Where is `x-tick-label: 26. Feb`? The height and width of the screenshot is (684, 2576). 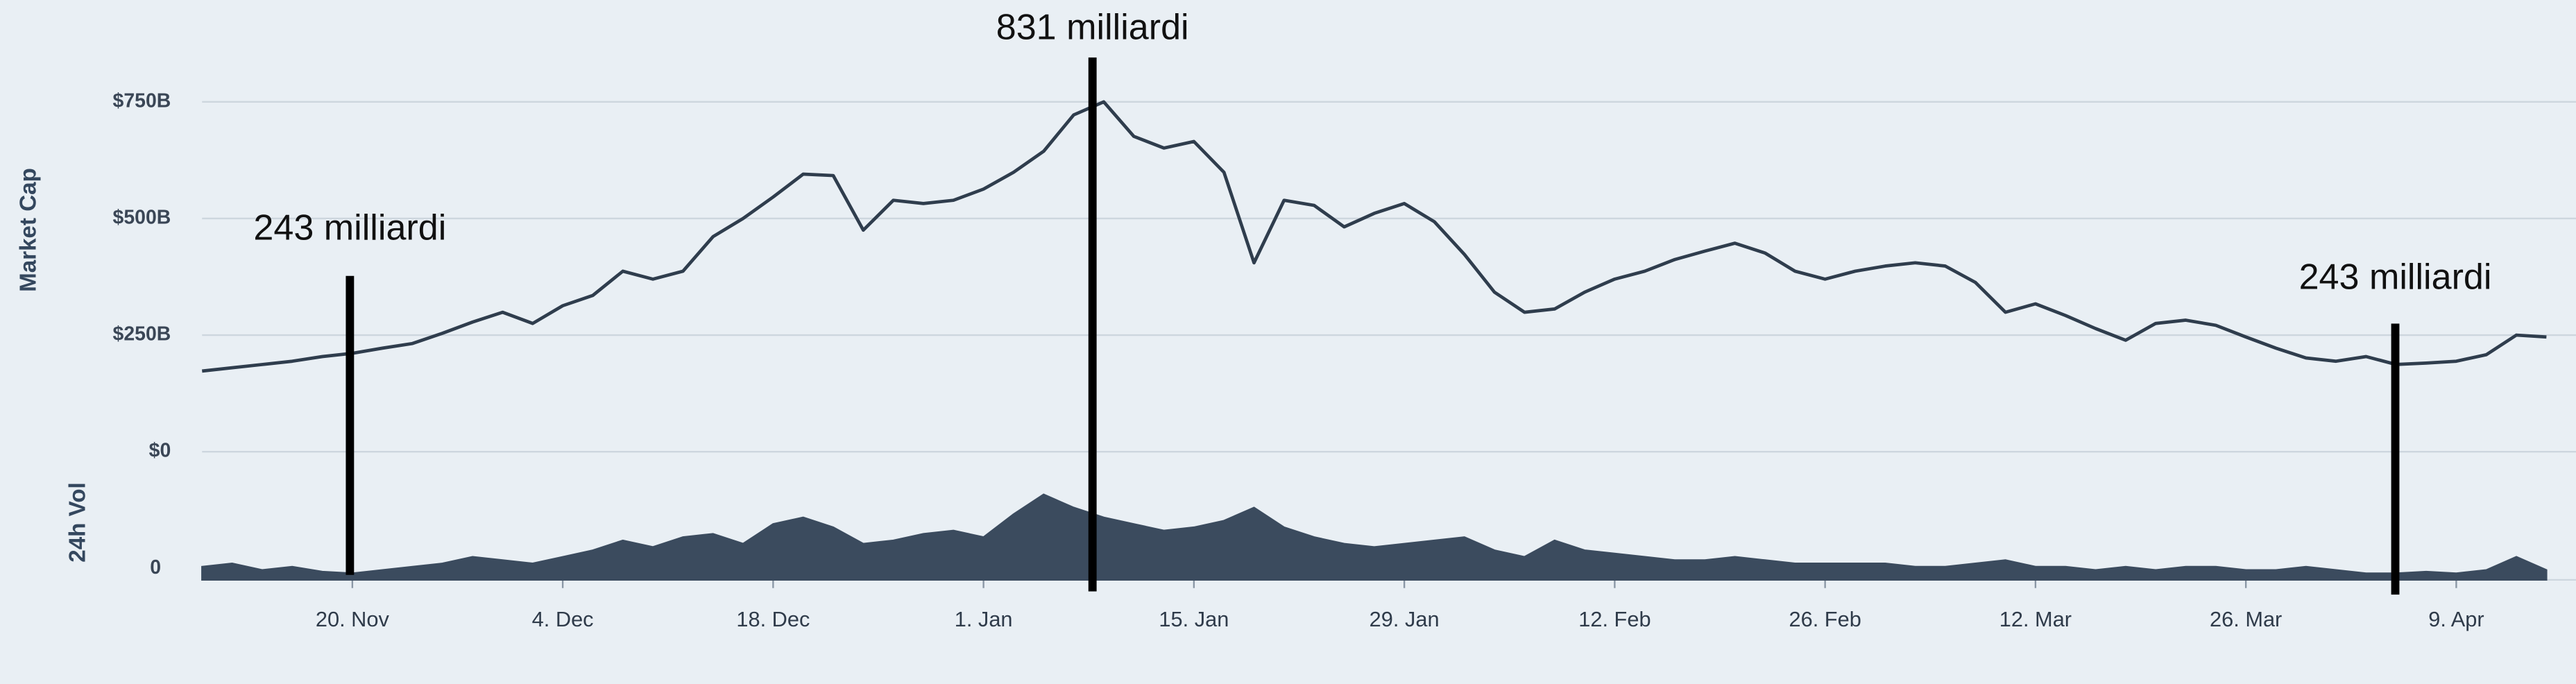 x-tick-label: 26. Feb is located at coordinates (1825, 619).